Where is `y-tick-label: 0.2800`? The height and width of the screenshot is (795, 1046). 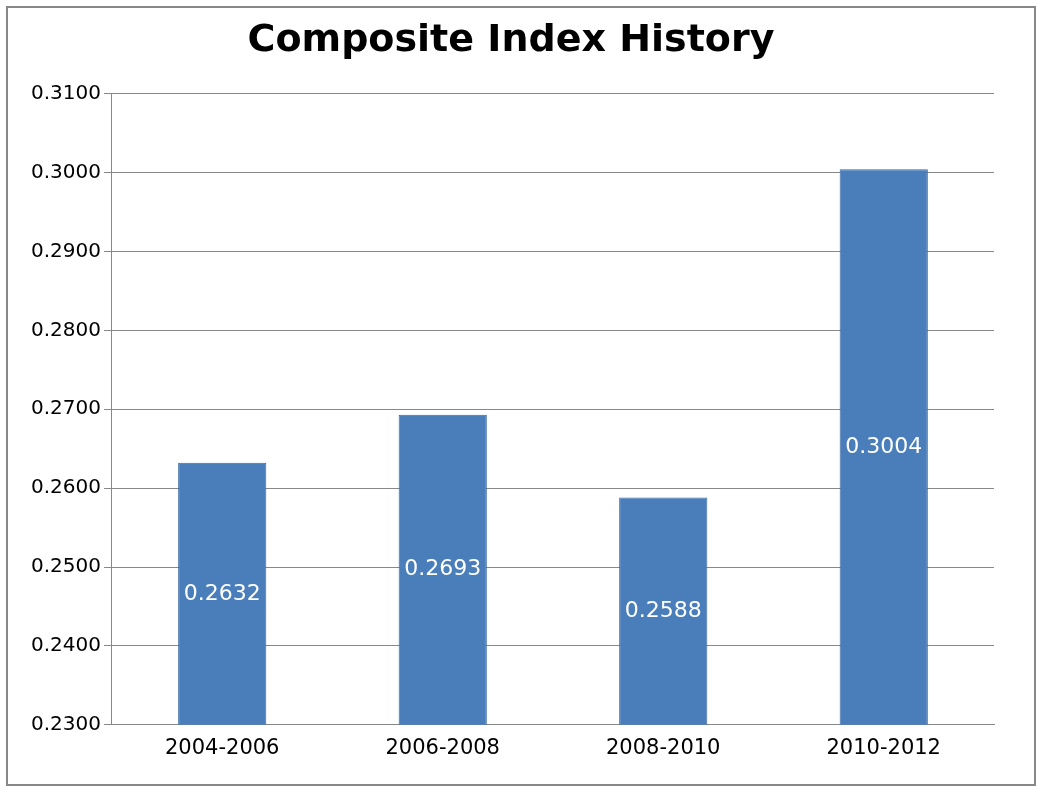
y-tick-label: 0.2800 is located at coordinates (66, 328).